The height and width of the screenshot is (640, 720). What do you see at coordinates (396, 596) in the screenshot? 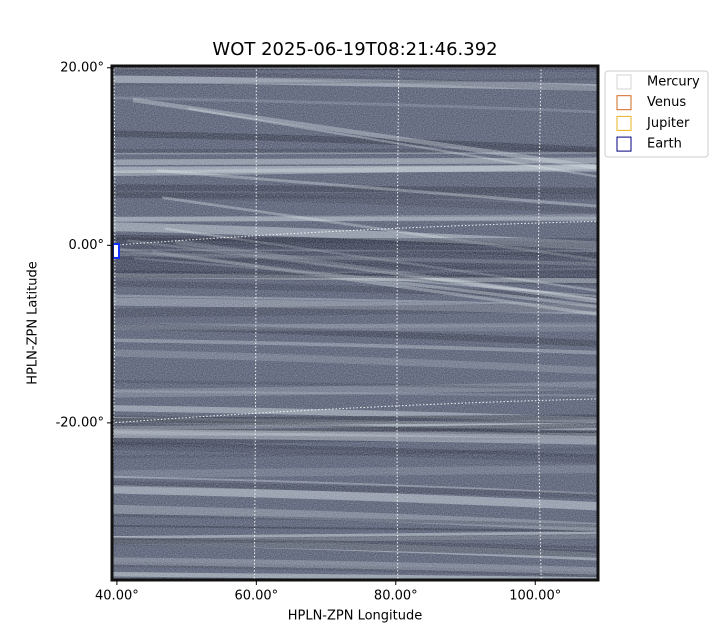
I see `x-tick-label: 80.00°` at bounding box center [396, 596].